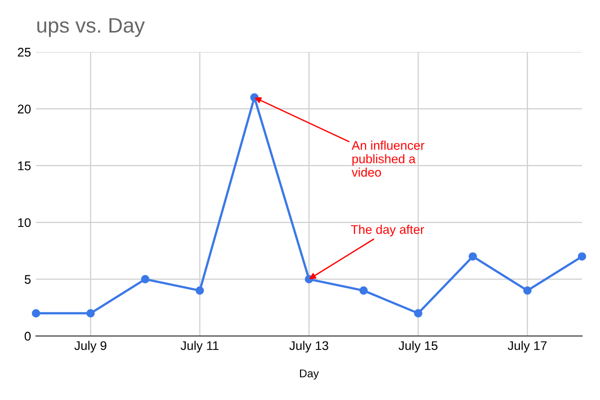  I want to click on x-tick-label: July 15, so click(418, 346).